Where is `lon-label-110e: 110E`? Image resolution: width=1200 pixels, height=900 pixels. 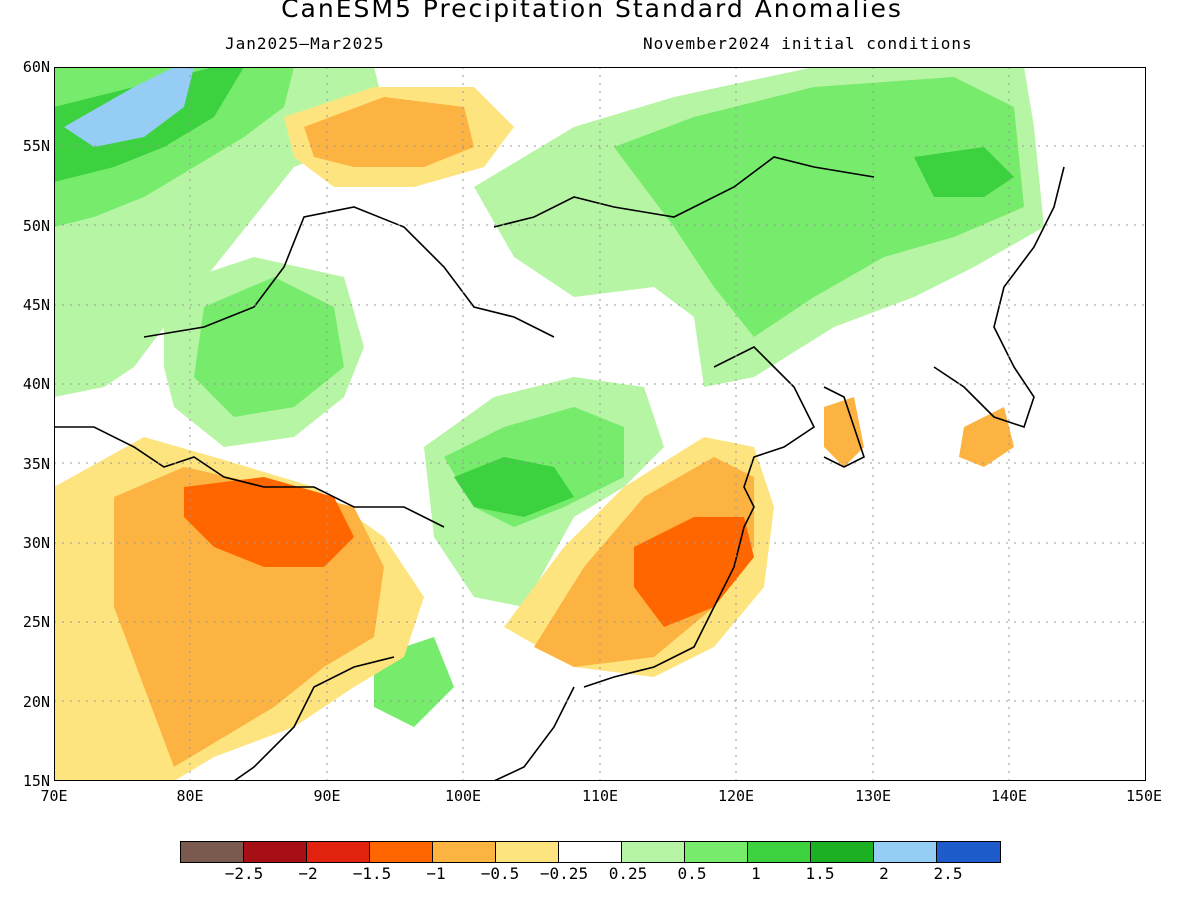 lon-label-110e: 110E is located at coordinates (600, 796).